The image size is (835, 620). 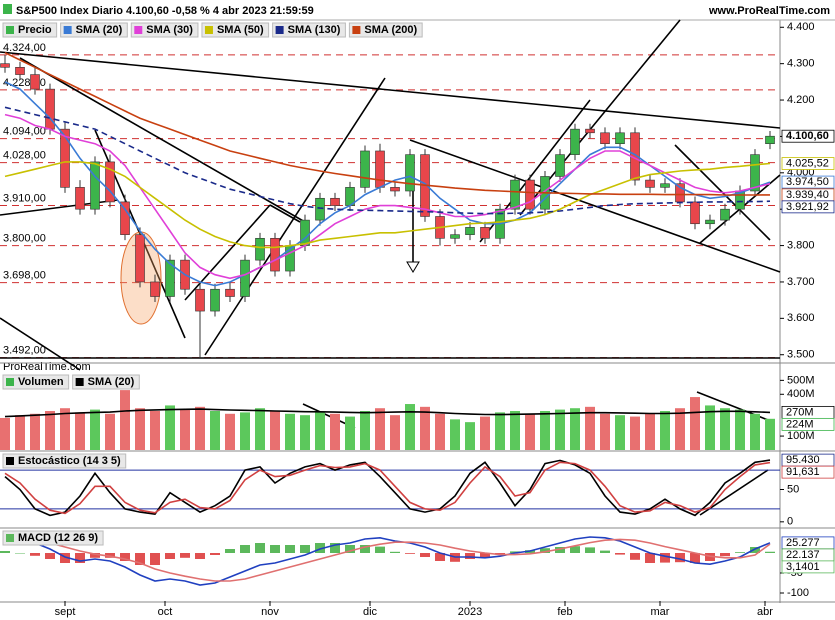 I want to click on y-tick-label: 0, so click(x=790, y=522).